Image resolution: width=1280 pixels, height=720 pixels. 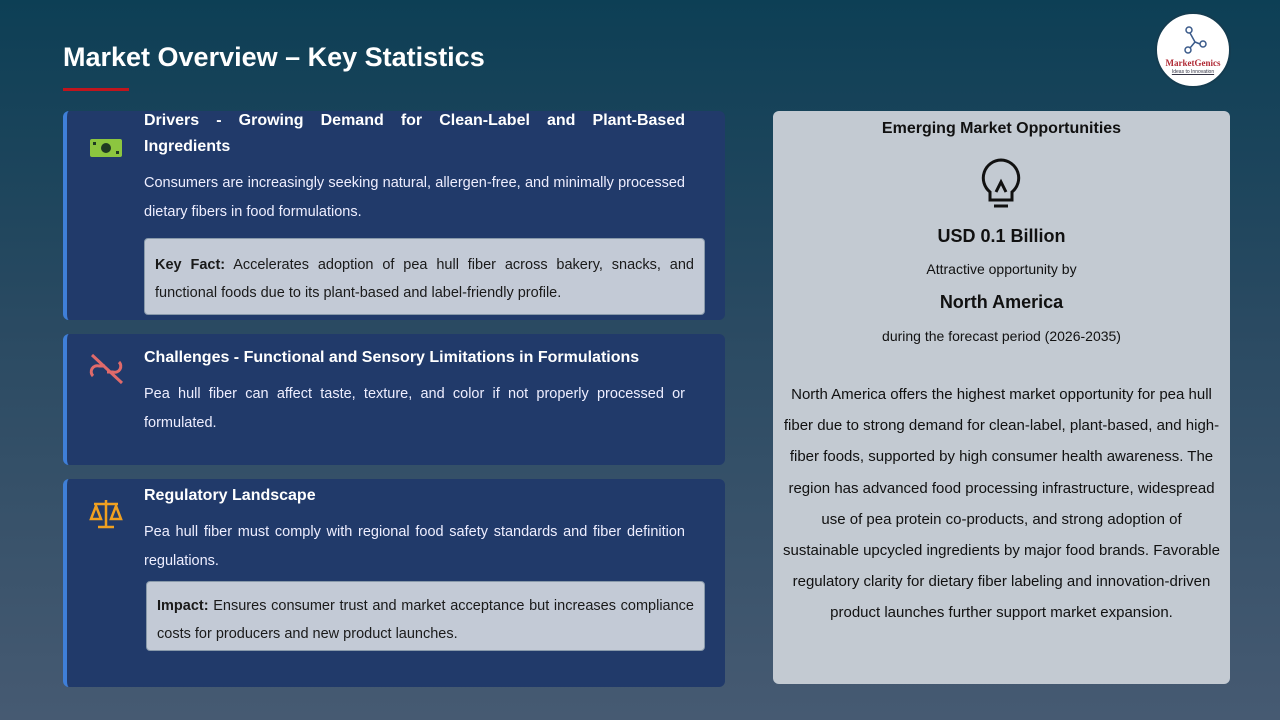 I want to click on page-title: Market Overview – Key Statistics, so click(x=274, y=57).